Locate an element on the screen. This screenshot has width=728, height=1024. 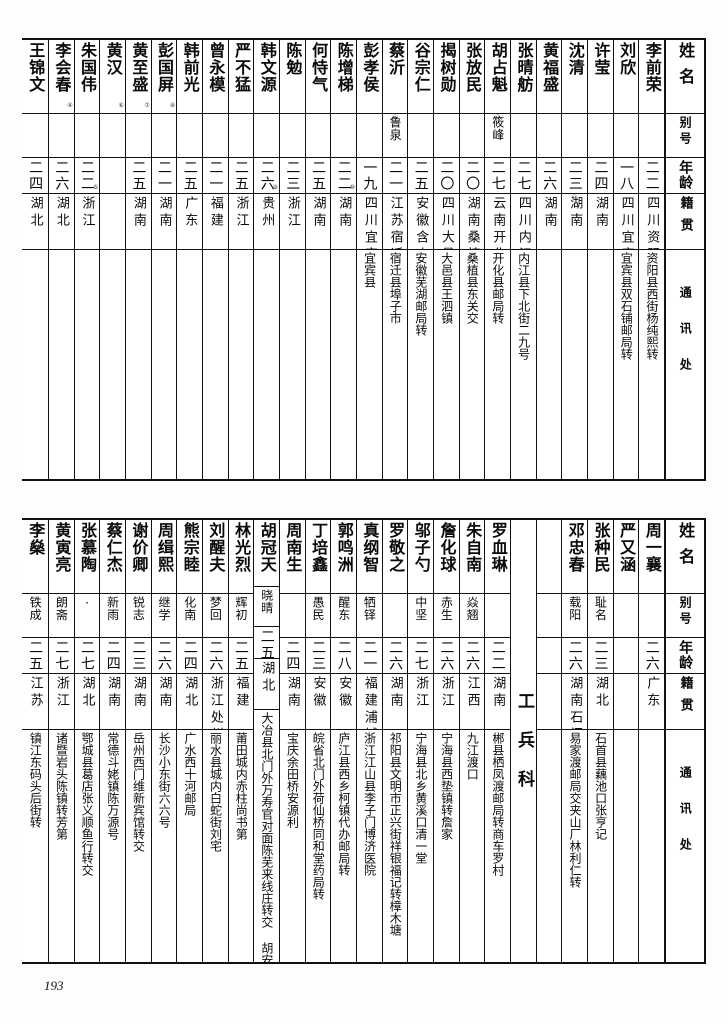
roster-entry-column: 黄寅亮 朗斋 二七 浙江 诸暨岩头陈镇转芳第 is located at coordinates (60, 741).